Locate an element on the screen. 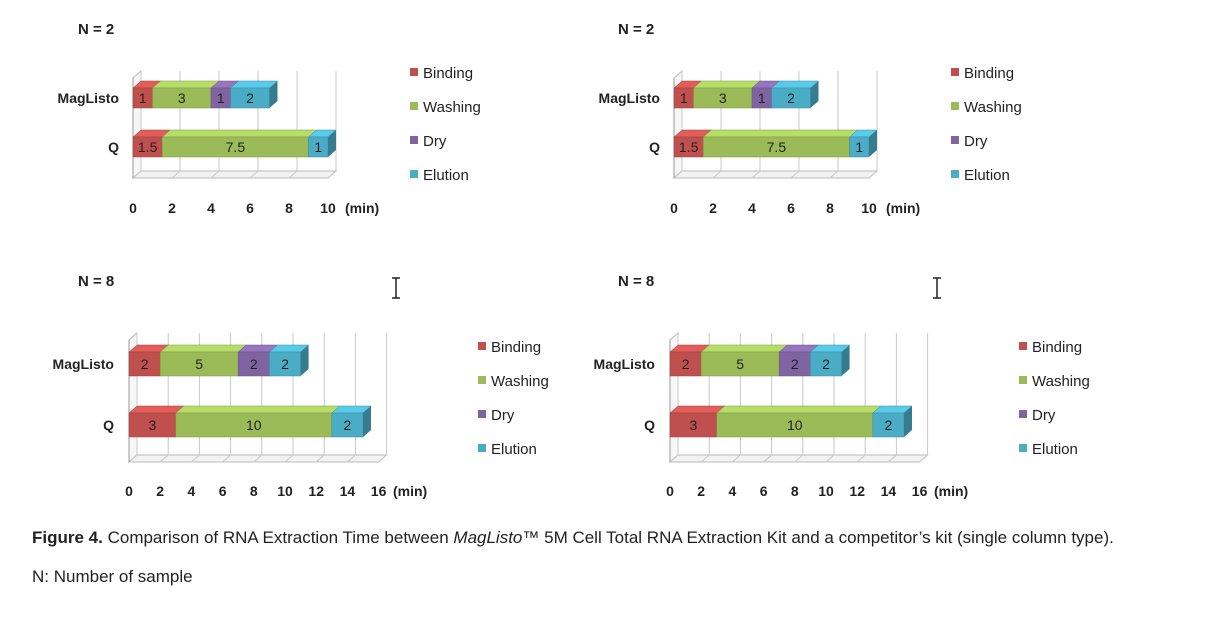 The image size is (1211, 617). floor is located at coordinates (775, 174).